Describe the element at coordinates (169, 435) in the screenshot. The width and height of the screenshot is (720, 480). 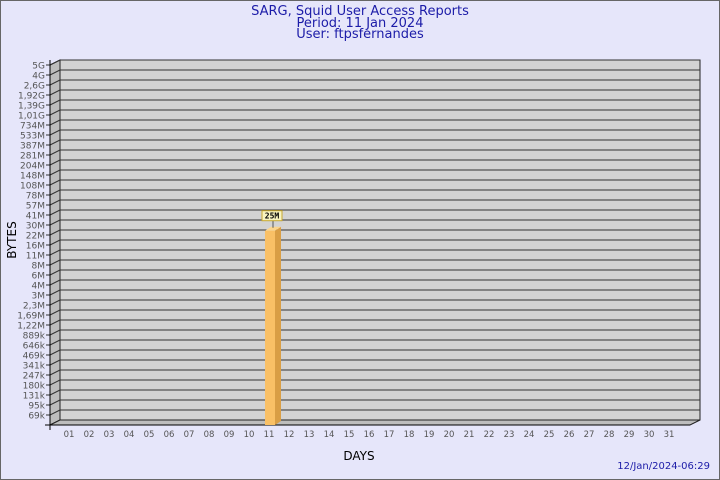
I see `x-tick-label: 06` at that location.